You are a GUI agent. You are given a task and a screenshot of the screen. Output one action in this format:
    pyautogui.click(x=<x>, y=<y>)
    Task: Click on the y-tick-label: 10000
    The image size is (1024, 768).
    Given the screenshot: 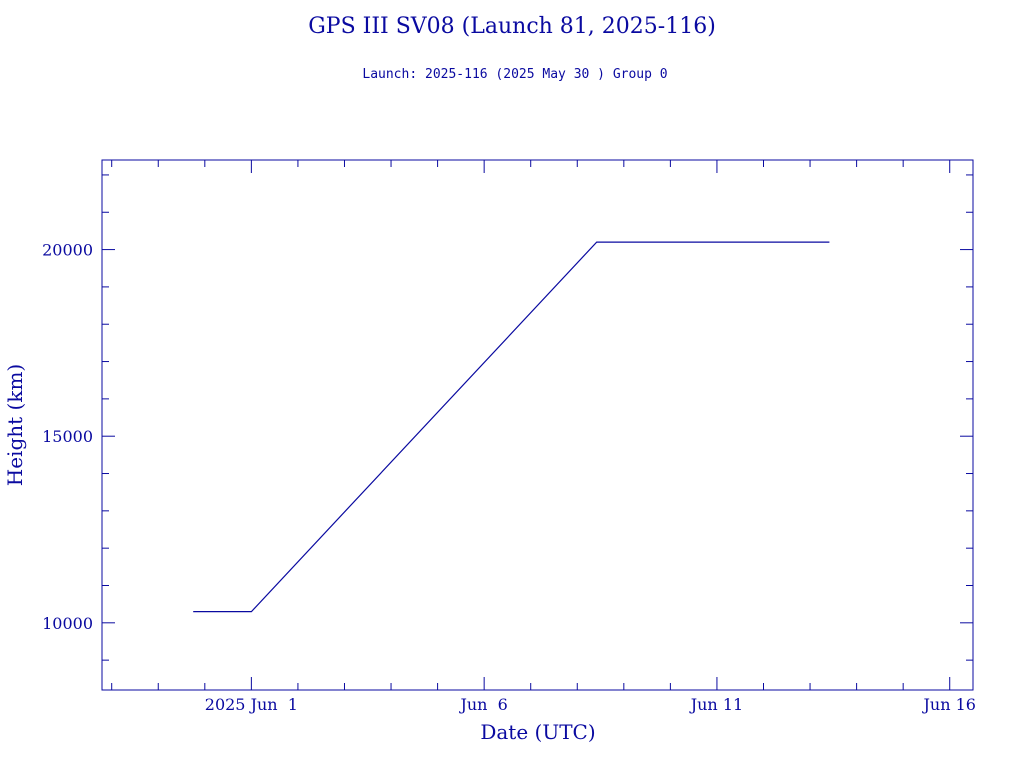 What is the action you would take?
    pyautogui.click(x=67, y=623)
    